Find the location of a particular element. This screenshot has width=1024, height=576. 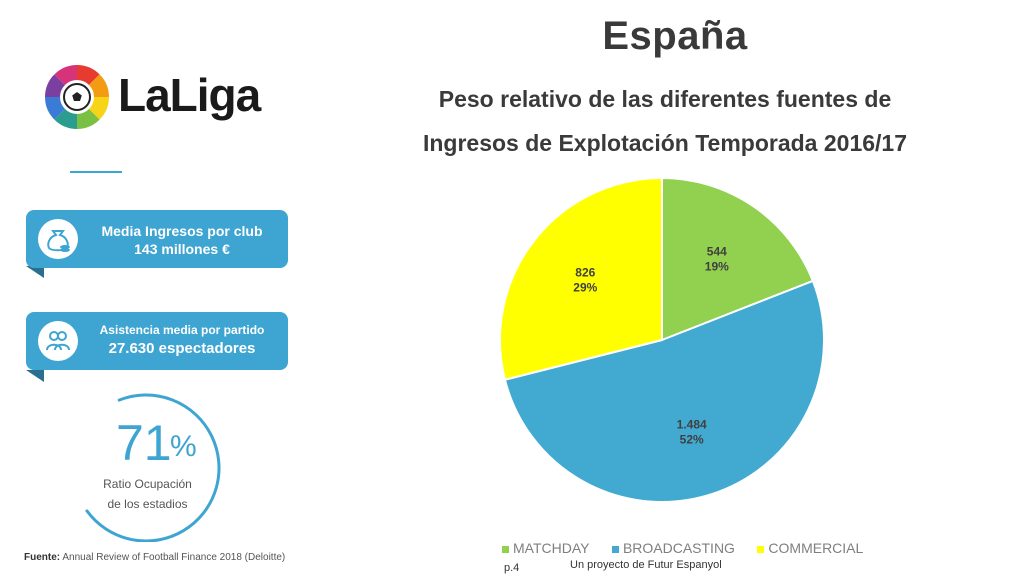

income-card-label: Media Ingresos por club is located at coordinates (182, 231).